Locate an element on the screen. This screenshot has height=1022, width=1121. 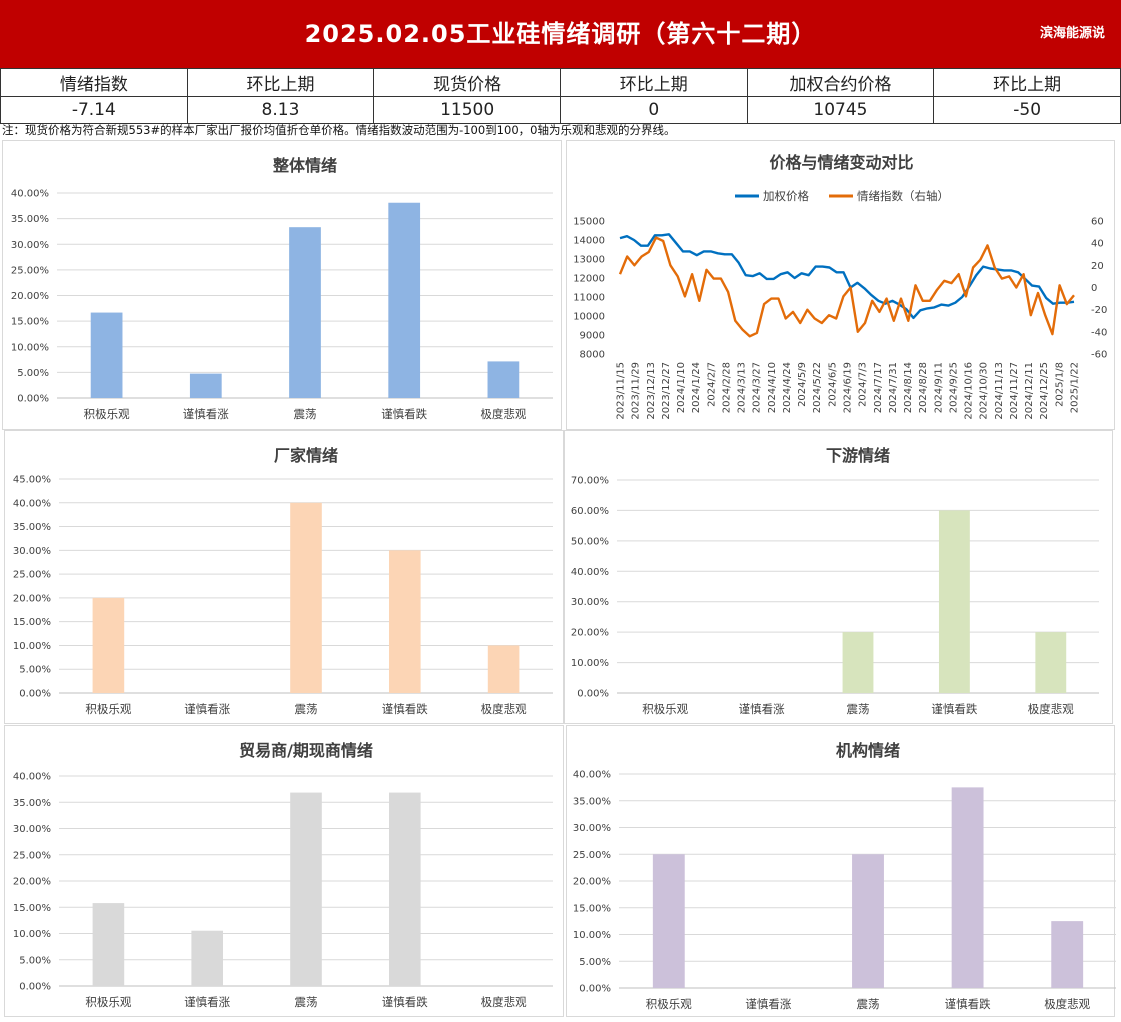
chart-title: 机构情绪 is located at coordinates (868, 750).